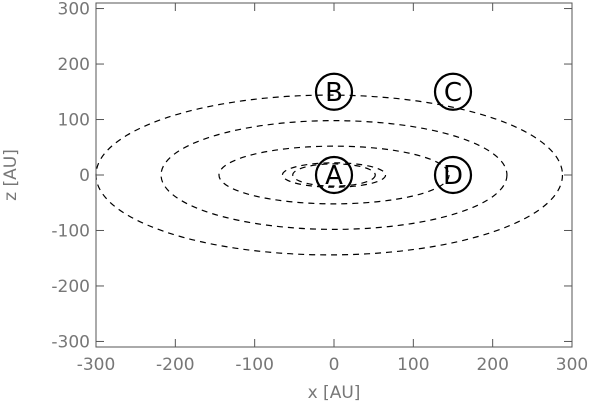 This screenshot has height=405, width=600. What do you see at coordinates (74, 121) in the screenshot?
I see `y-tick-label: 100` at bounding box center [74, 121].